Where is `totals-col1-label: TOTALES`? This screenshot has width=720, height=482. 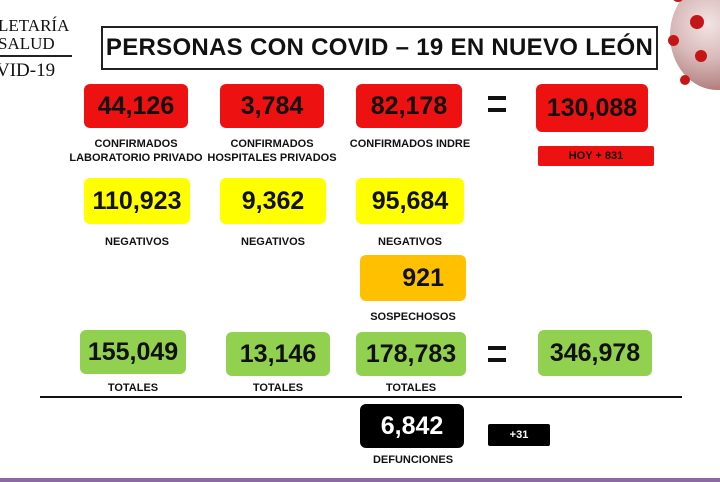 totals-col1-label: TOTALES is located at coordinates (133, 388).